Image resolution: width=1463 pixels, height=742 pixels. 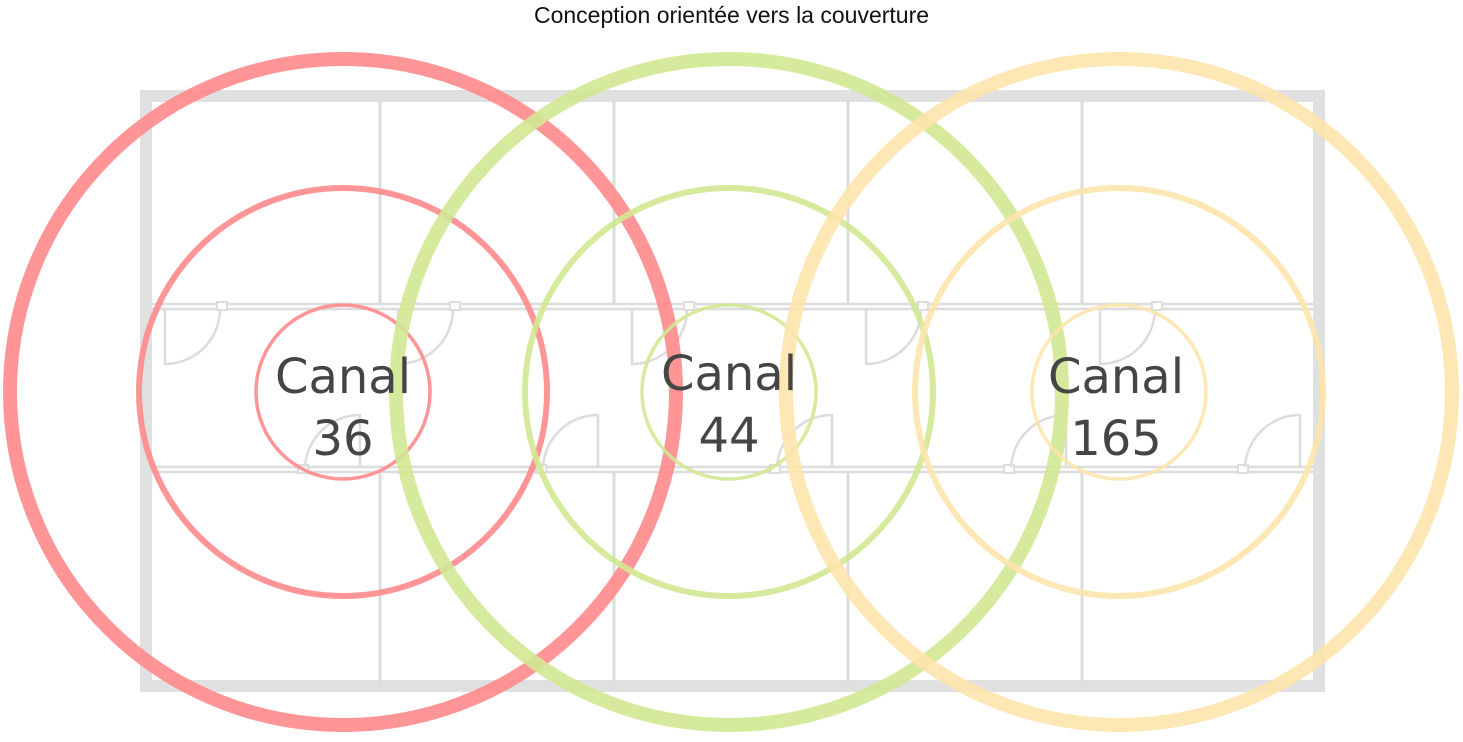 I want to click on channel-labels: Canal 36 Canal 44 Canal 165, so click(x=729, y=406).